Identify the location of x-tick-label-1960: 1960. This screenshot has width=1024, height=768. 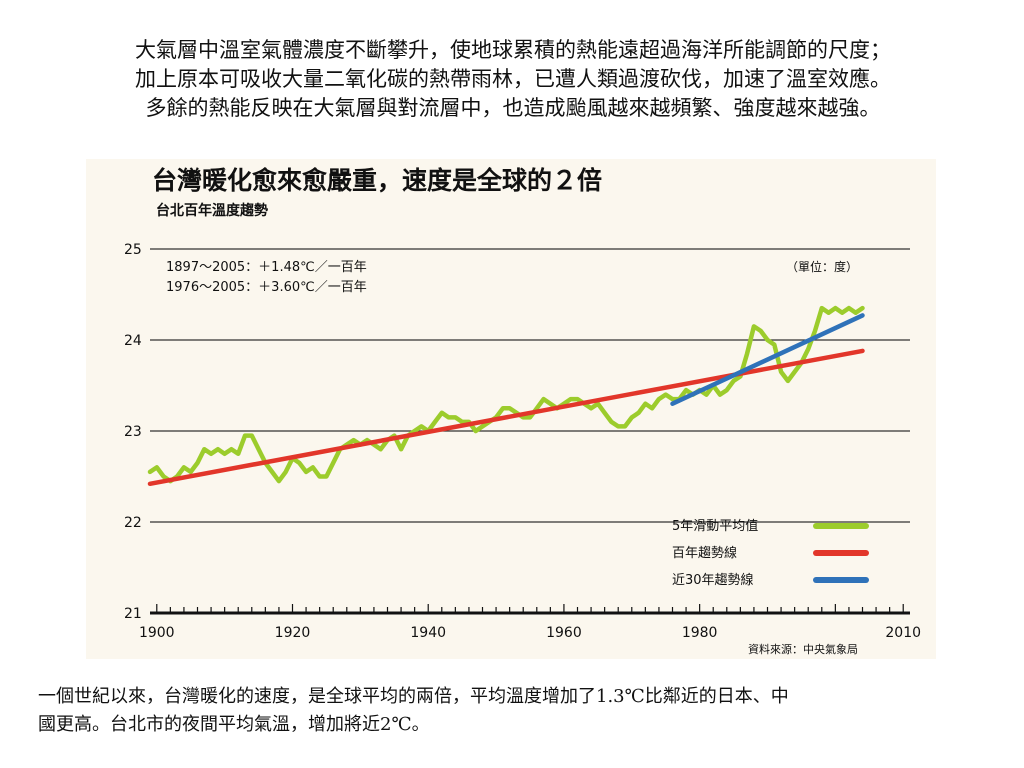
(564, 633).